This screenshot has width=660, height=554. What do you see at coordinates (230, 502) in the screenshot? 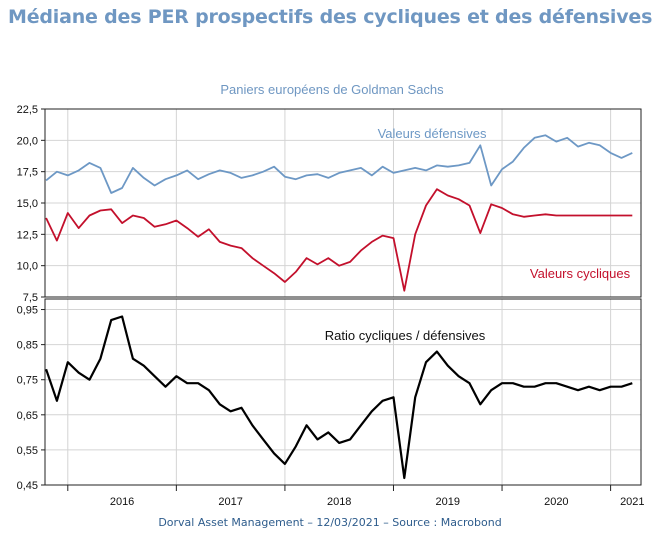
I see `x-tick-label: 2017` at bounding box center [230, 502].